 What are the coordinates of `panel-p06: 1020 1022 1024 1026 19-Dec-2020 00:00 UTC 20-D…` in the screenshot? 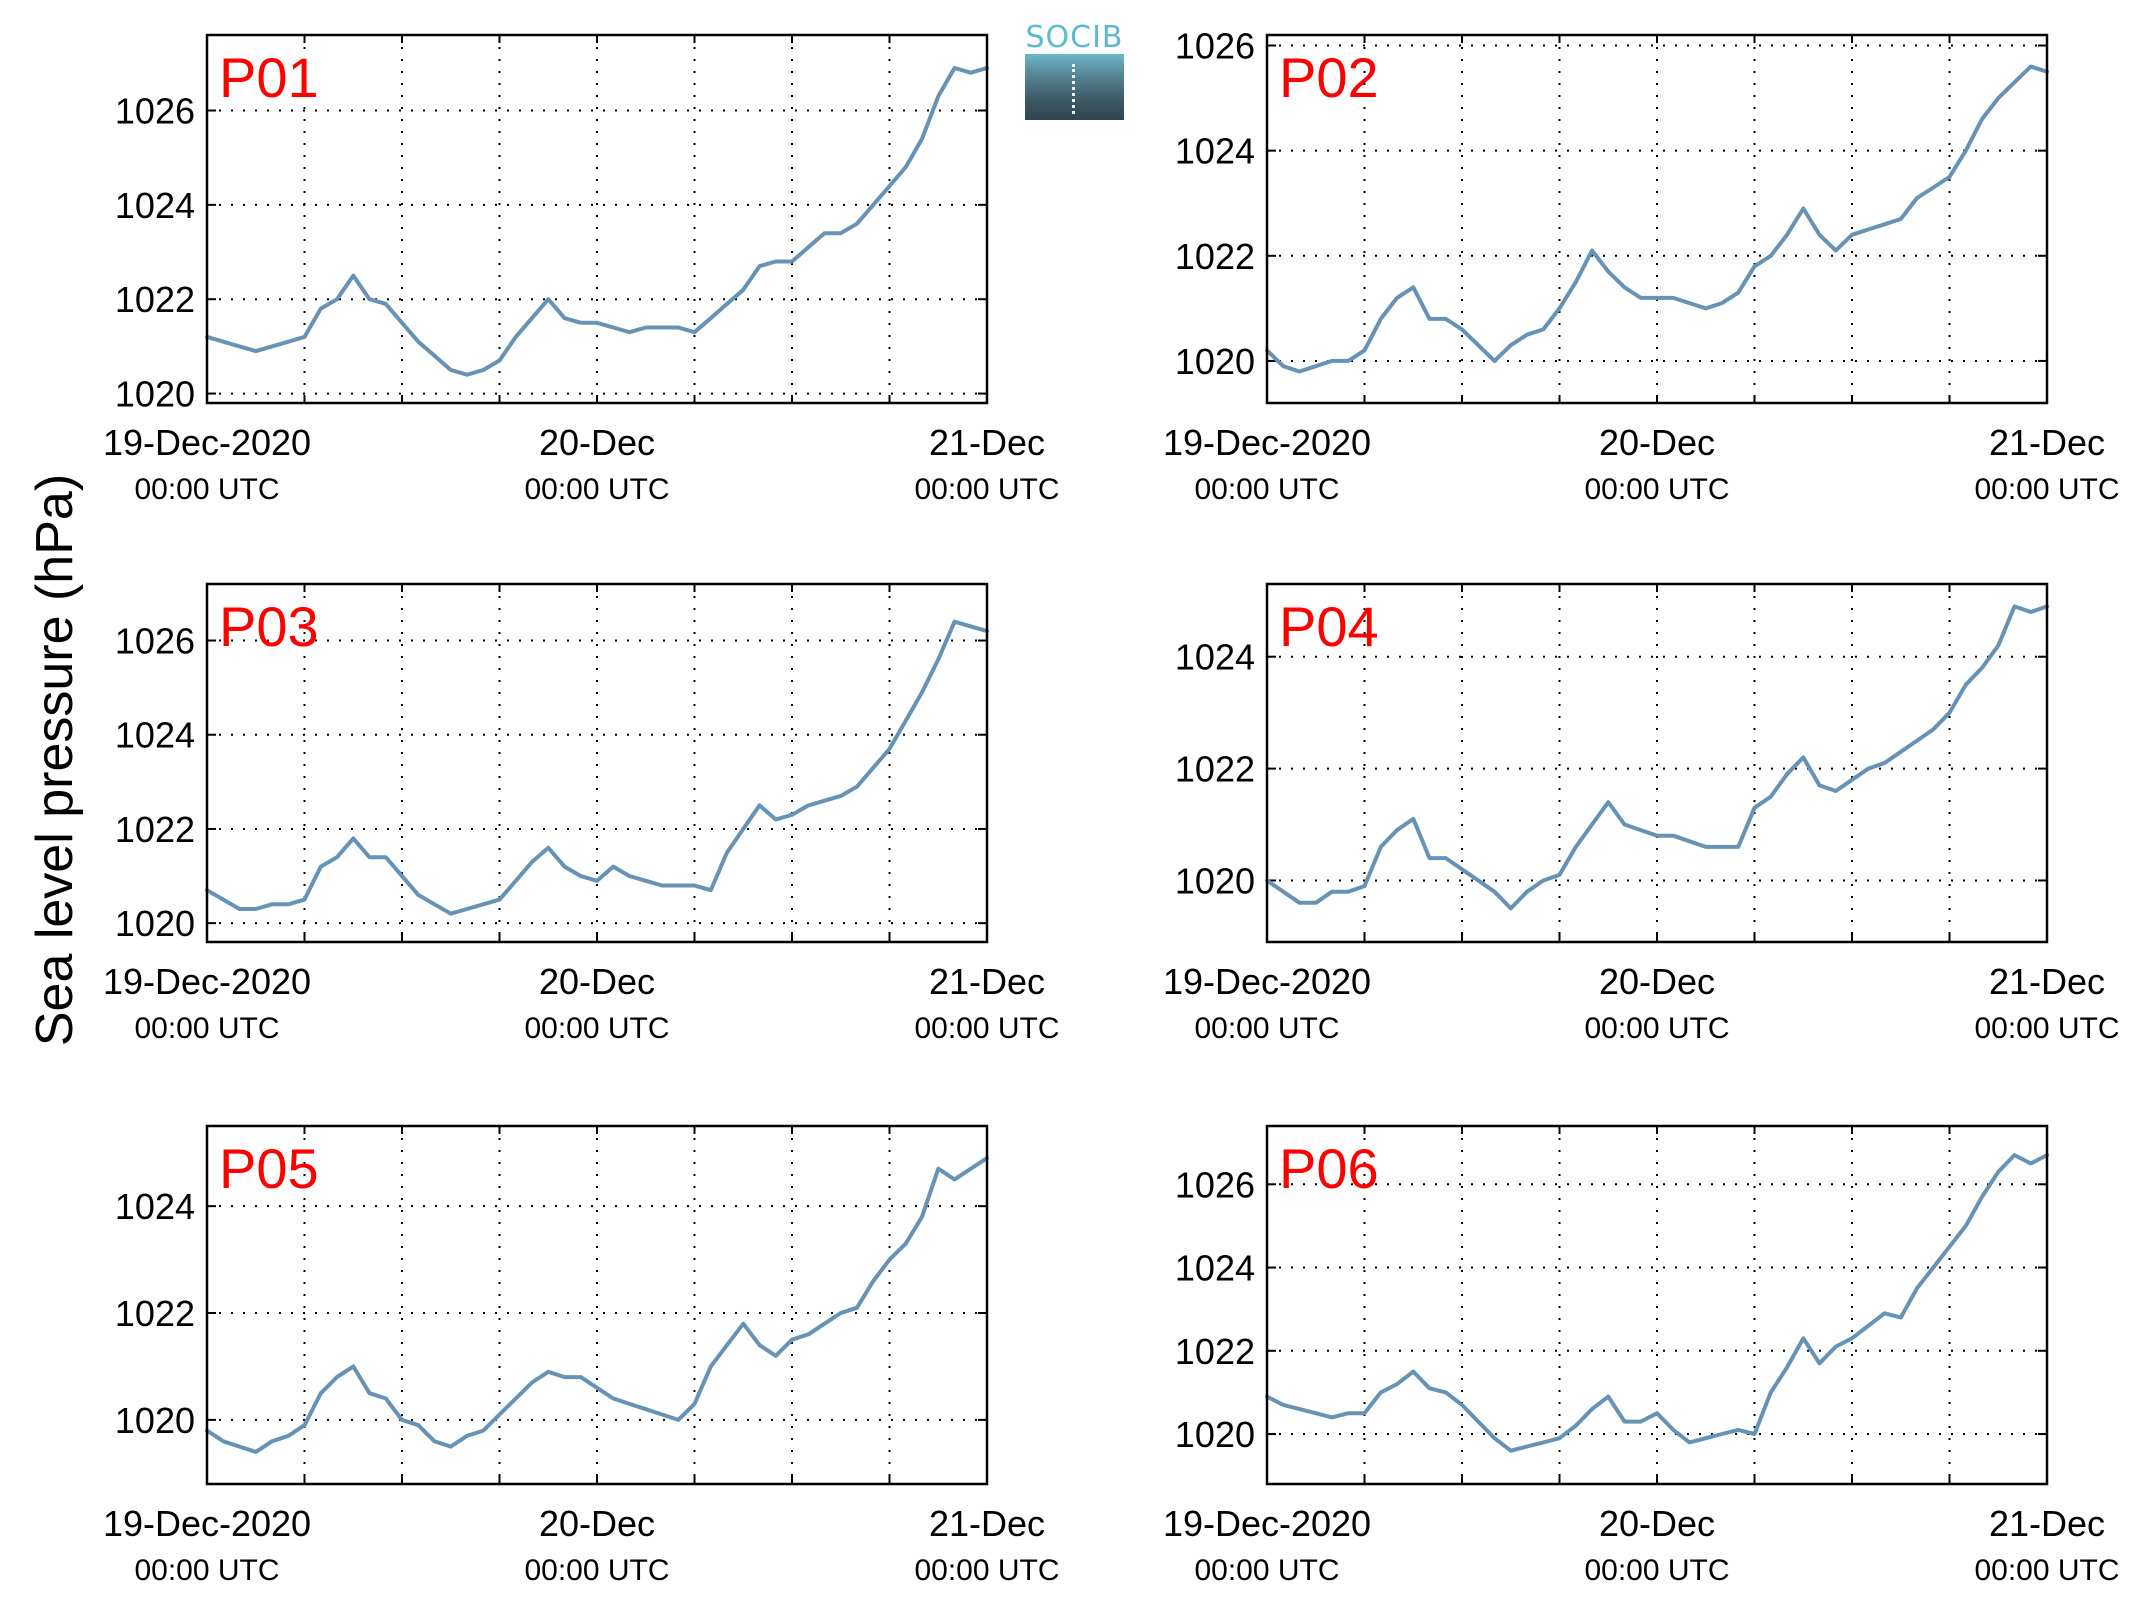 It's located at (1641, 1355).